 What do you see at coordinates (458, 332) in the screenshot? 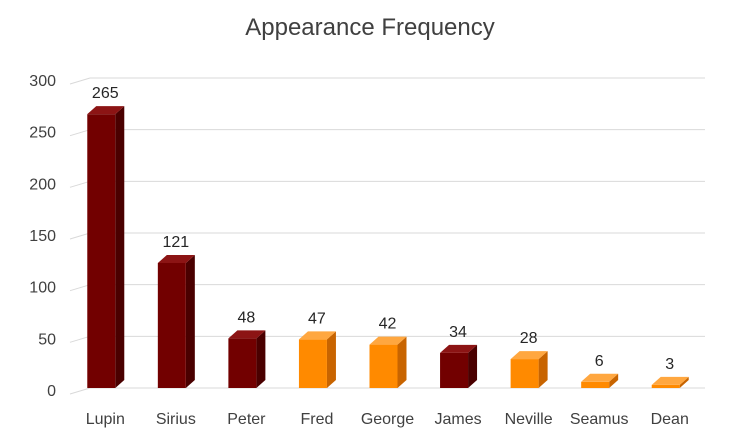
I see `data-label: 34` at bounding box center [458, 332].